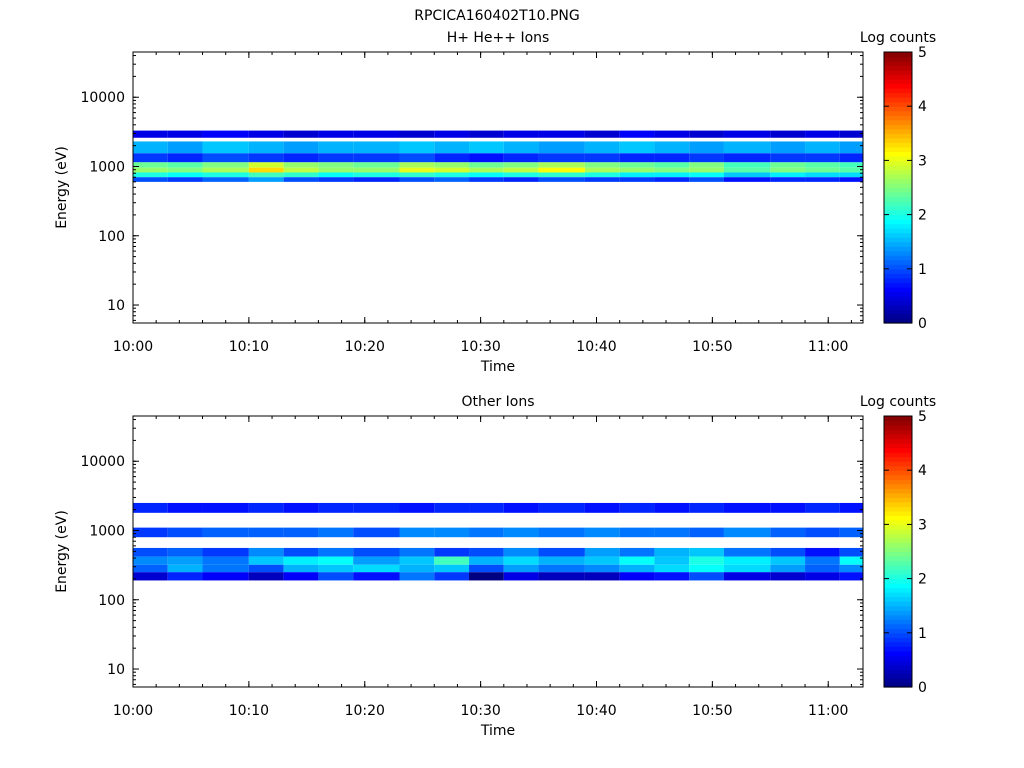 This screenshot has width=1024, height=768. What do you see at coordinates (497, 731) in the screenshot?
I see `x-axis-label: Time` at bounding box center [497, 731].